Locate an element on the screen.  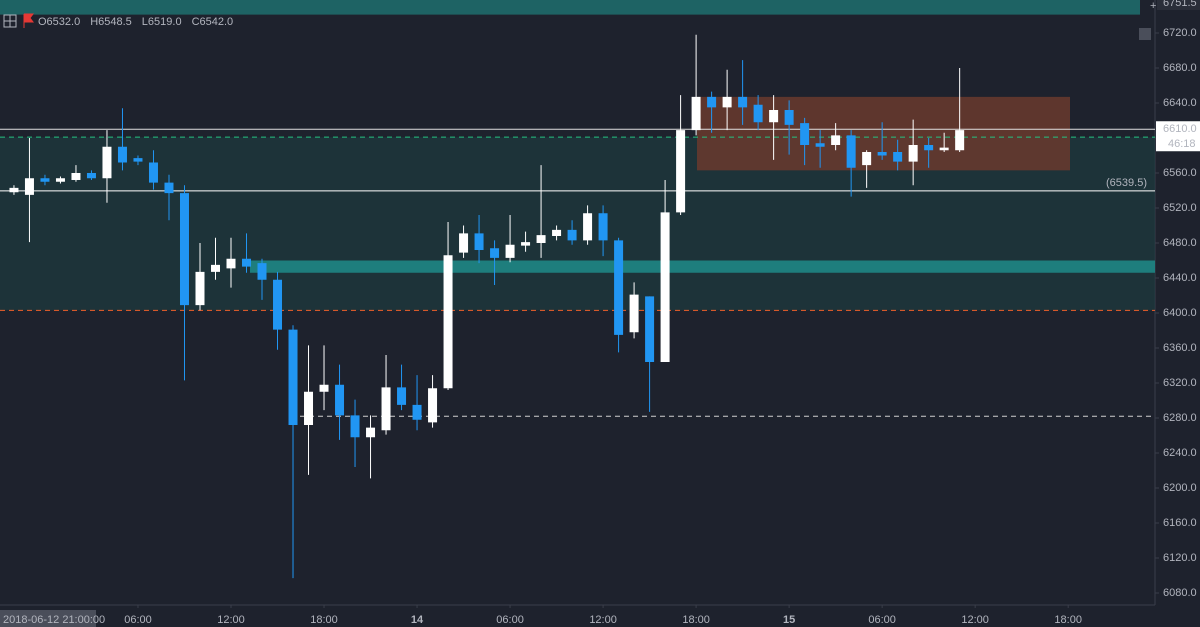
y-tick-label: 6080.0 is located at coordinates (1180, 593).